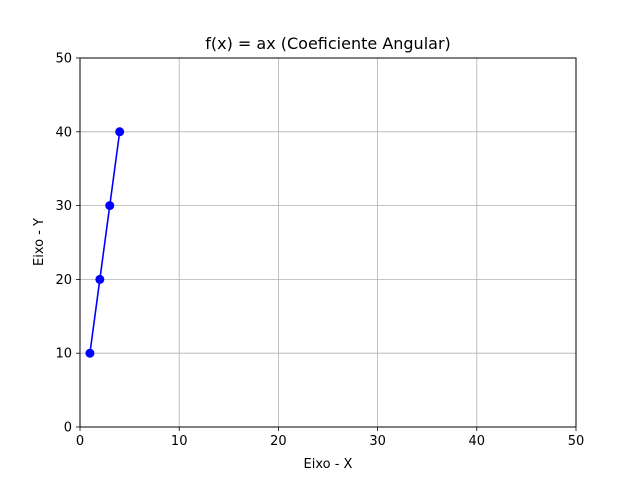 Image resolution: width=640 pixels, height=480 pixels. What do you see at coordinates (63, 206) in the screenshot?
I see `y-tick-label: 30` at bounding box center [63, 206].